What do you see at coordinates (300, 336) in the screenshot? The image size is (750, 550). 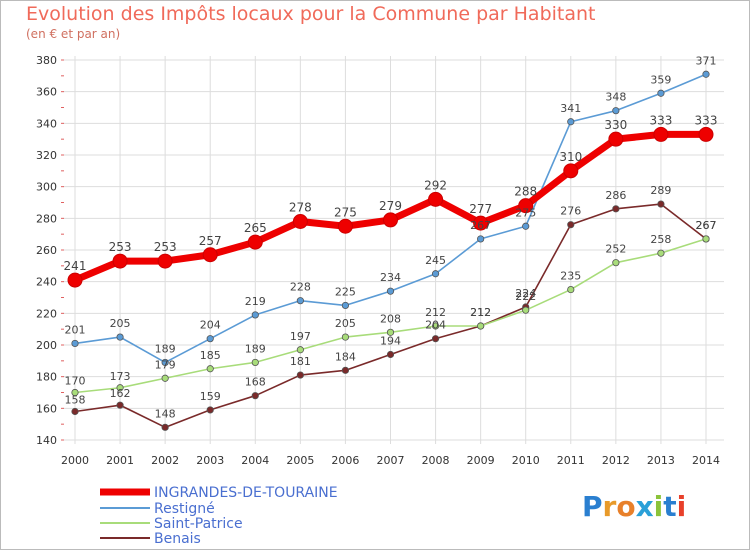 I see `data-label: 197` at bounding box center [300, 336].